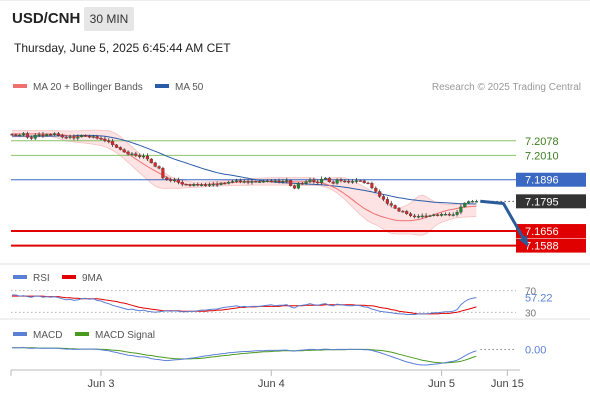 The height and width of the screenshot is (400, 590). I want to click on rsi-threshold-label: 30, so click(531, 313).